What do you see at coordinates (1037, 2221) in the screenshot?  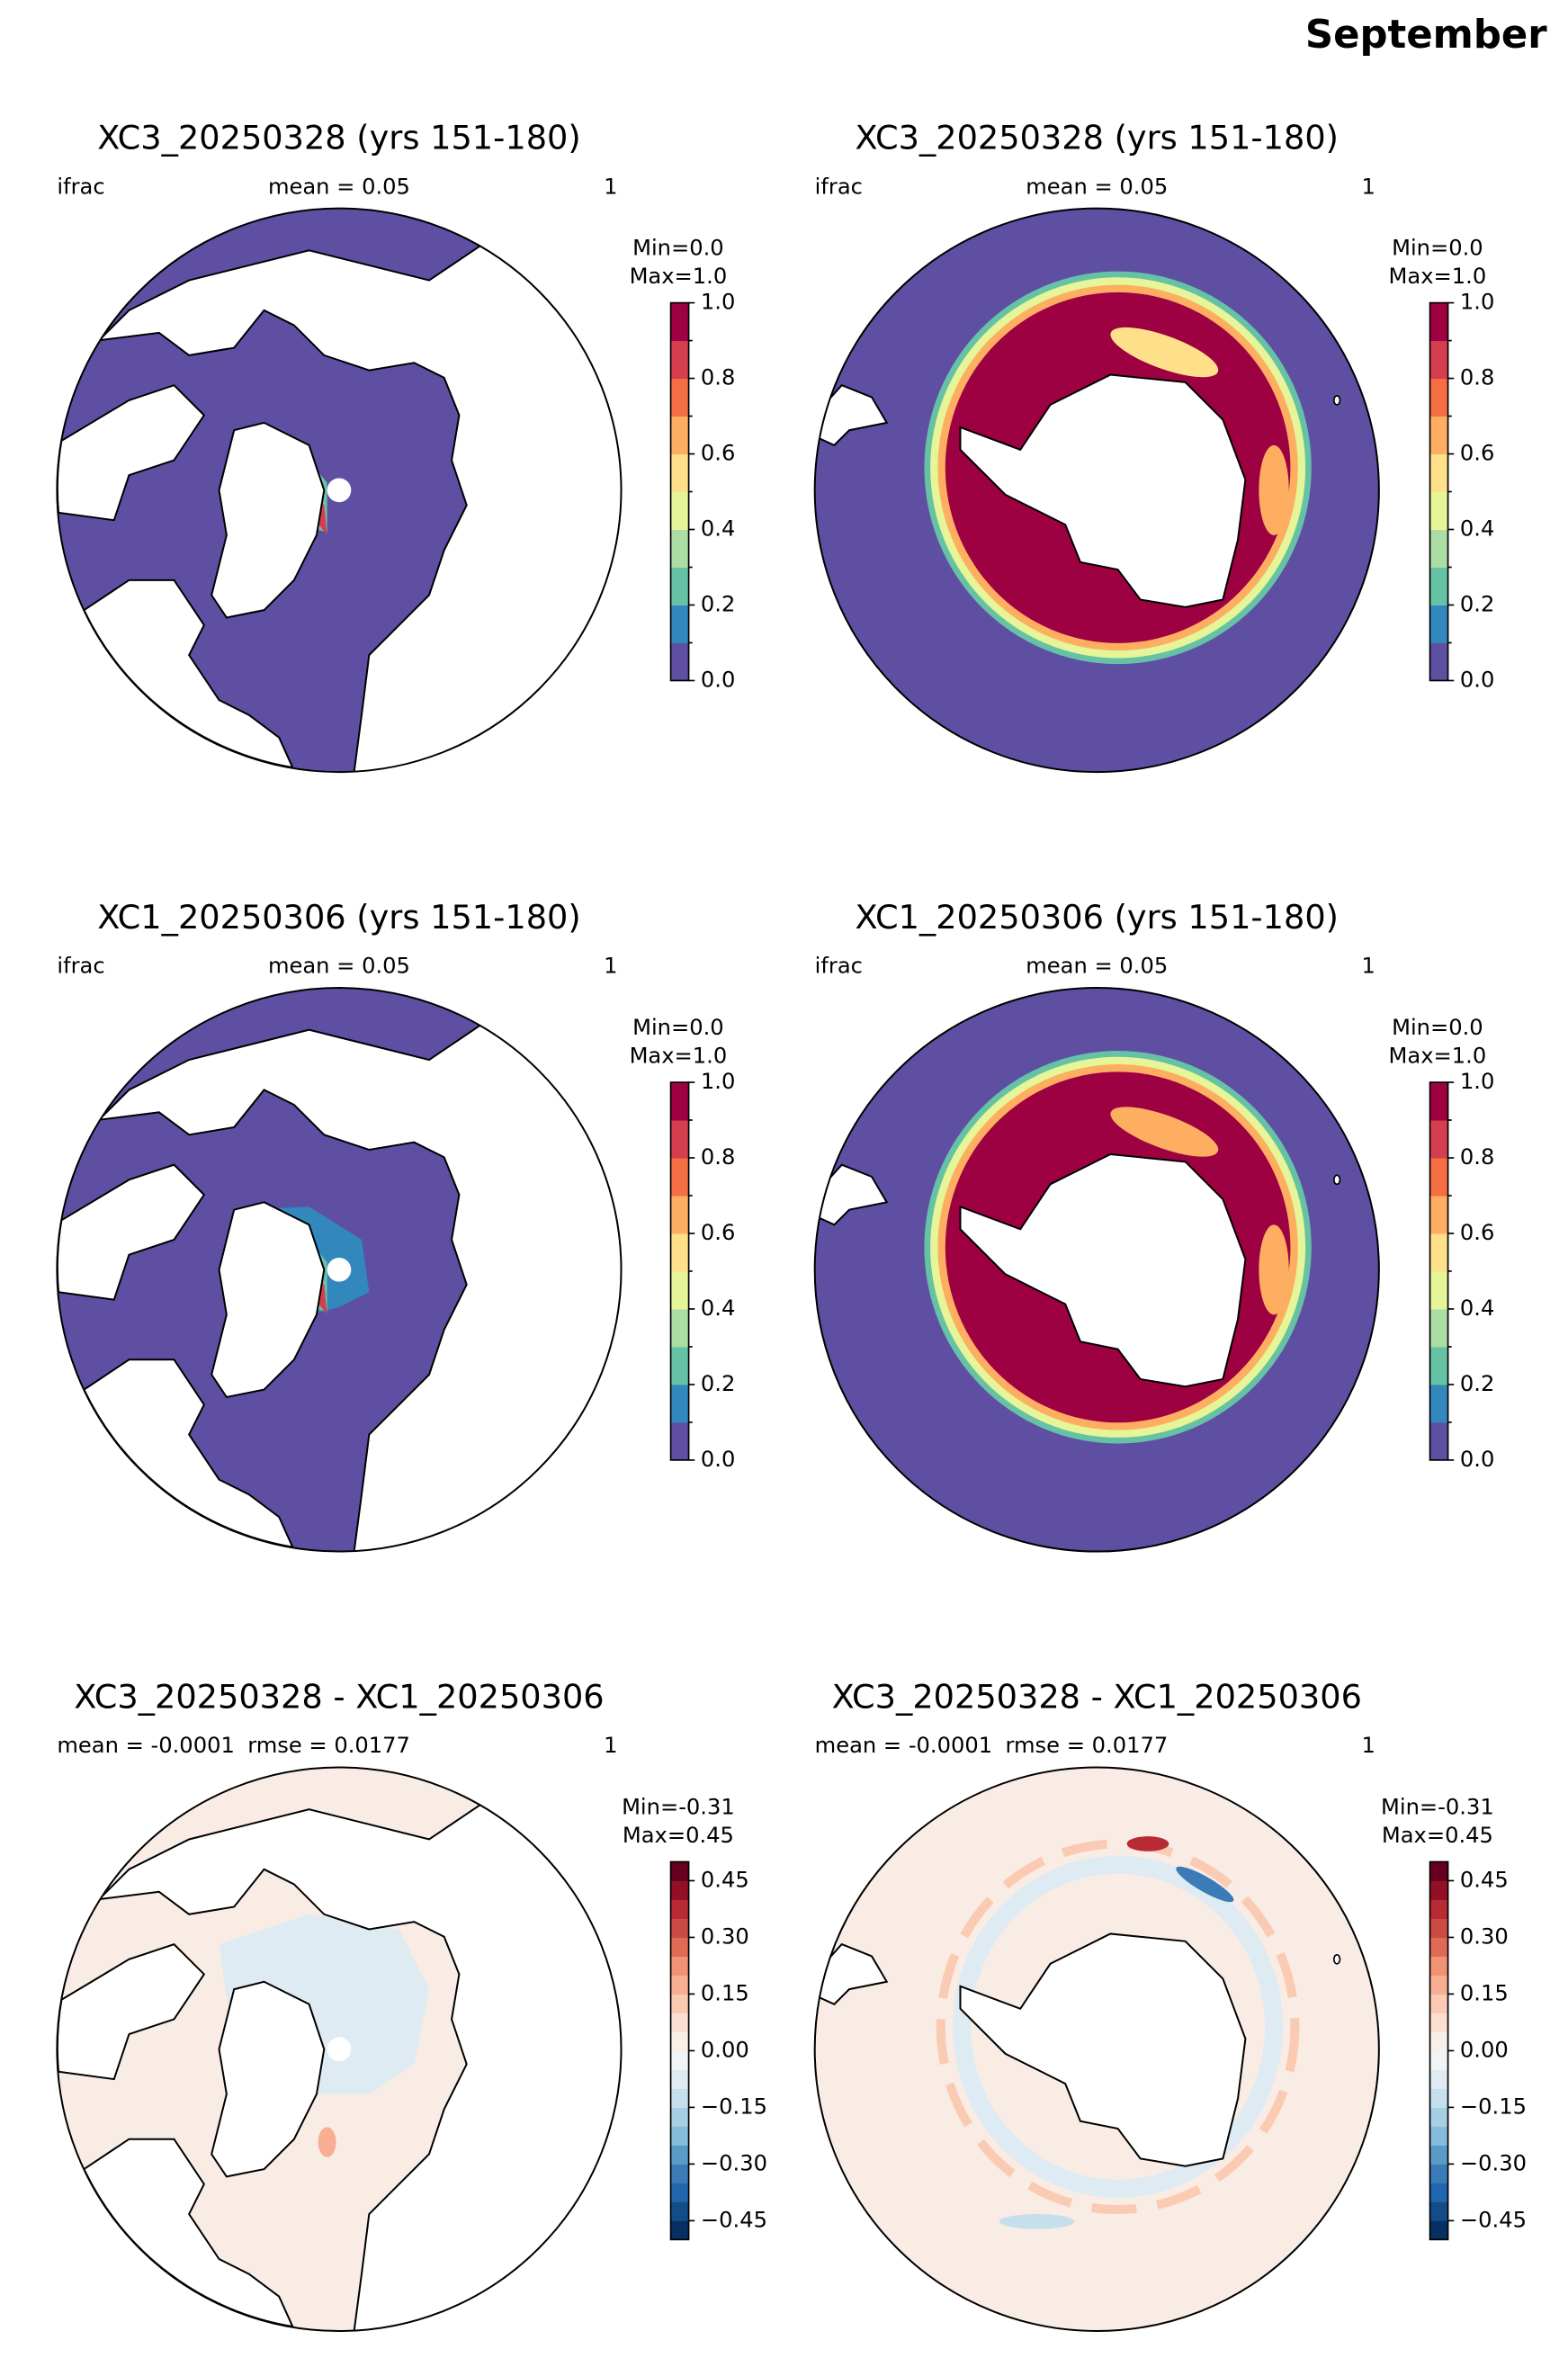 I see `difference` at bounding box center [1037, 2221].